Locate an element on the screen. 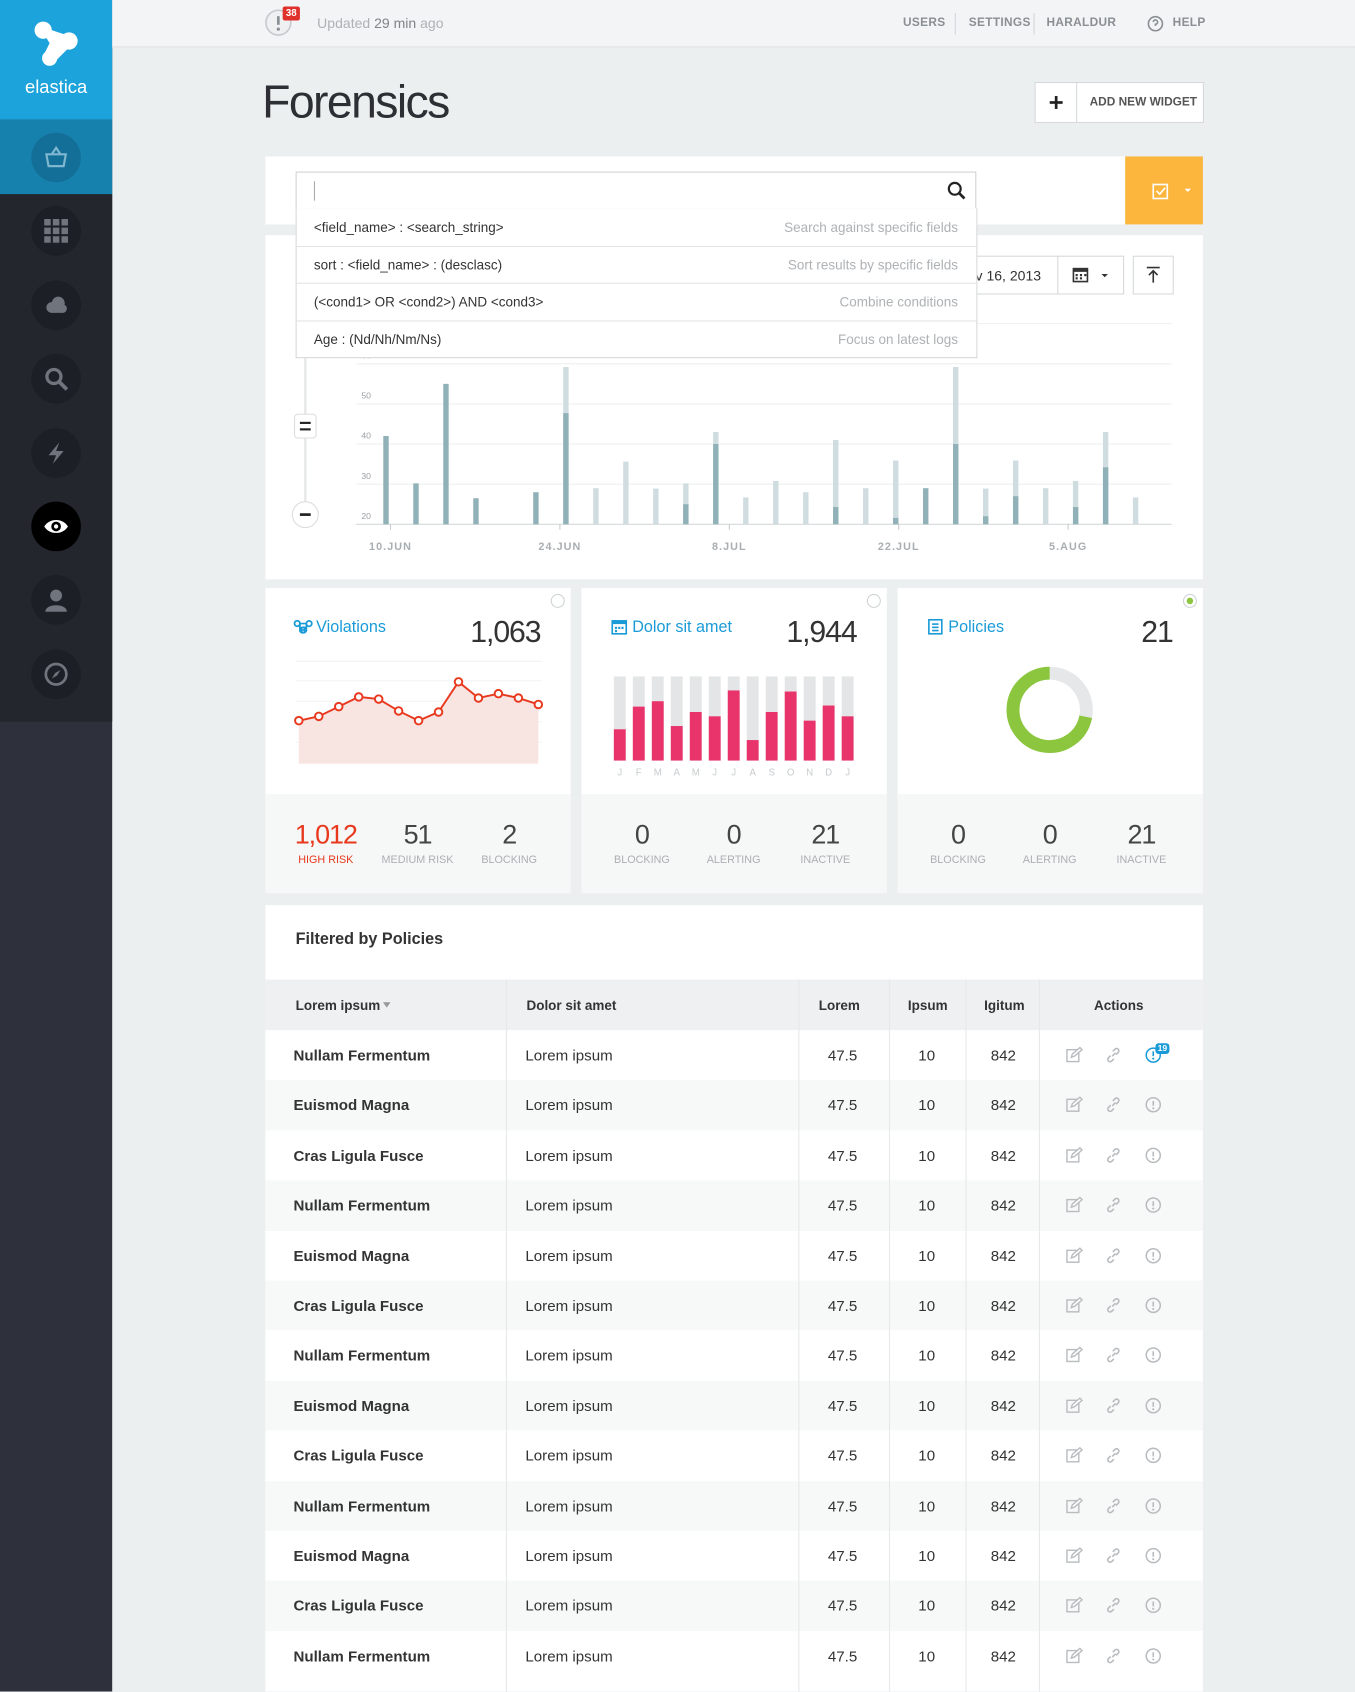 This screenshot has width=1355, height=1692. nav-users-link: USERS is located at coordinates (924, 23).